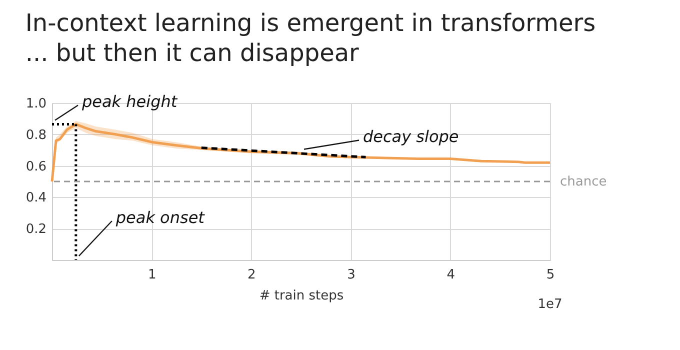 This screenshot has height=350, width=680. What do you see at coordinates (583, 182) in the screenshot?
I see `ref-line-label: chance` at bounding box center [583, 182].